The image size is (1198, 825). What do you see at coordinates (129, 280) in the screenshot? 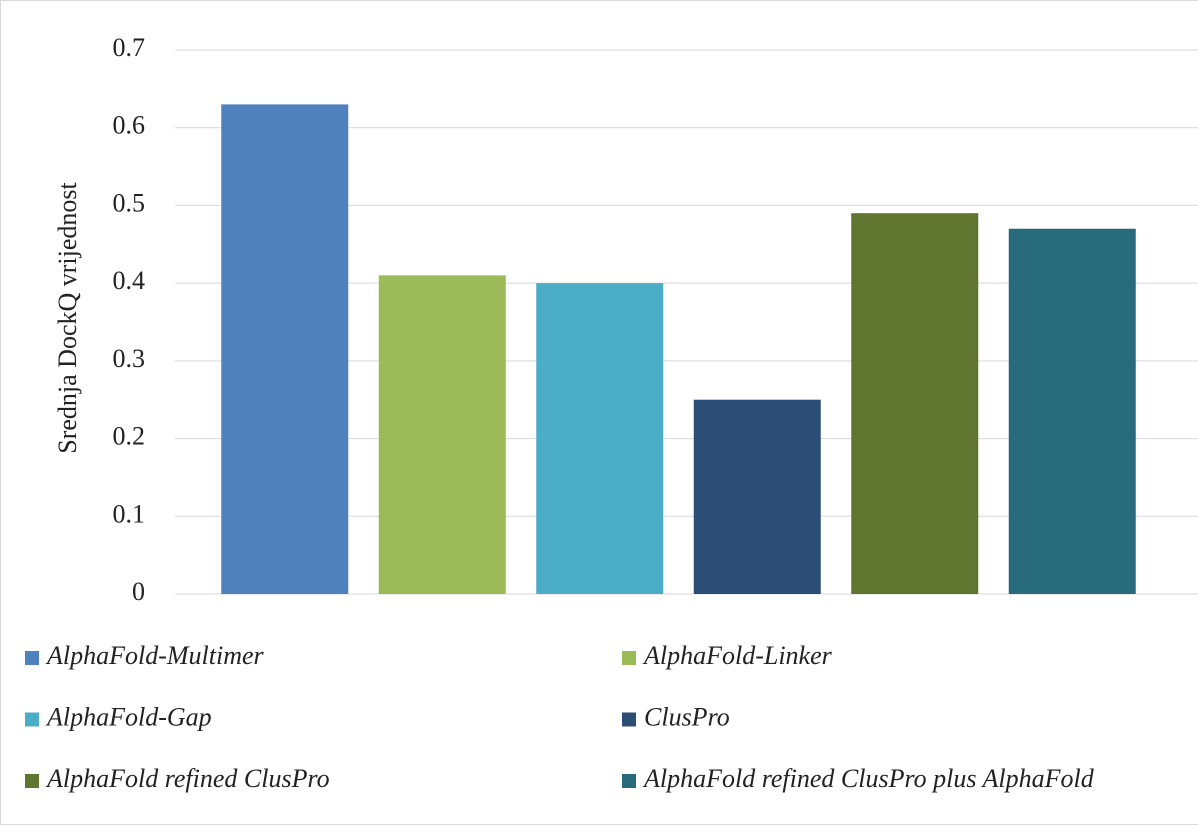
I see `y-tick-label: 0.4` at bounding box center [129, 280].